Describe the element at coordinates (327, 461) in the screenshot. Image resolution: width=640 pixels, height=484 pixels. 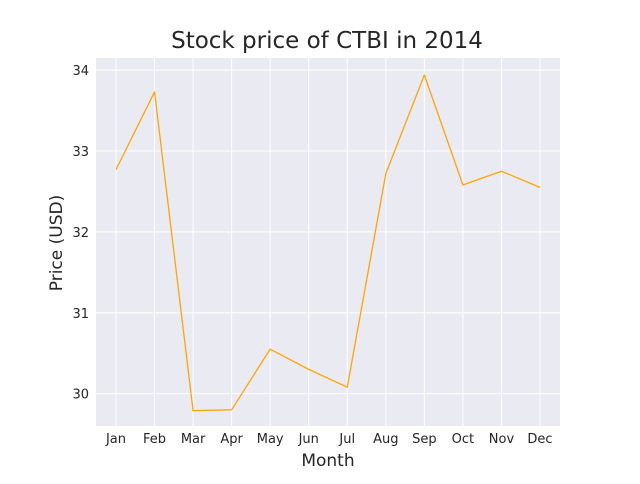
I see `x-axis-label: Month` at that location.